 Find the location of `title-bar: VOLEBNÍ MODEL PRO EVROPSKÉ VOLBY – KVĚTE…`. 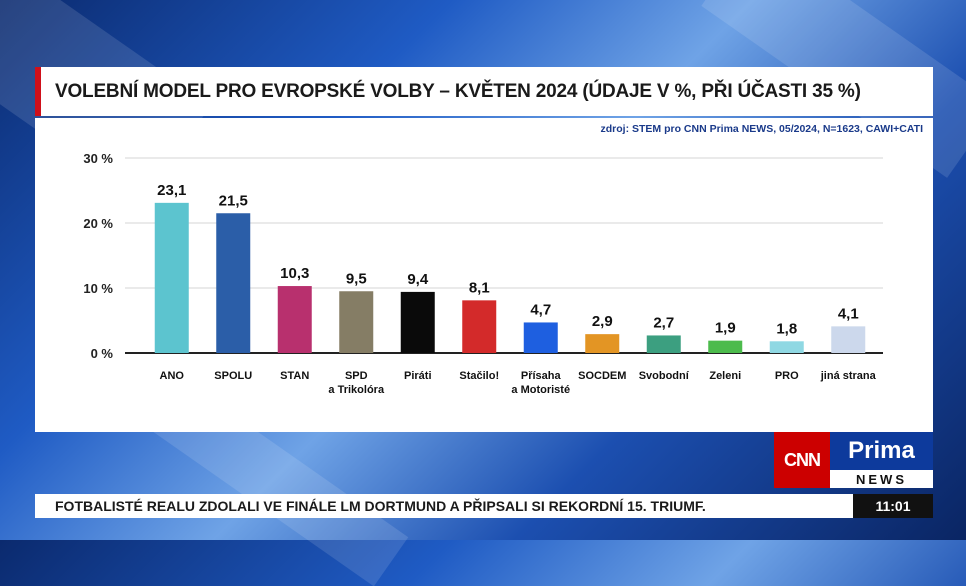

title-bar: VOLEBNÍ MODEL PRO EVROPSKÉ VOLBY – KVĚTE… is located at coordinates (484, 91).